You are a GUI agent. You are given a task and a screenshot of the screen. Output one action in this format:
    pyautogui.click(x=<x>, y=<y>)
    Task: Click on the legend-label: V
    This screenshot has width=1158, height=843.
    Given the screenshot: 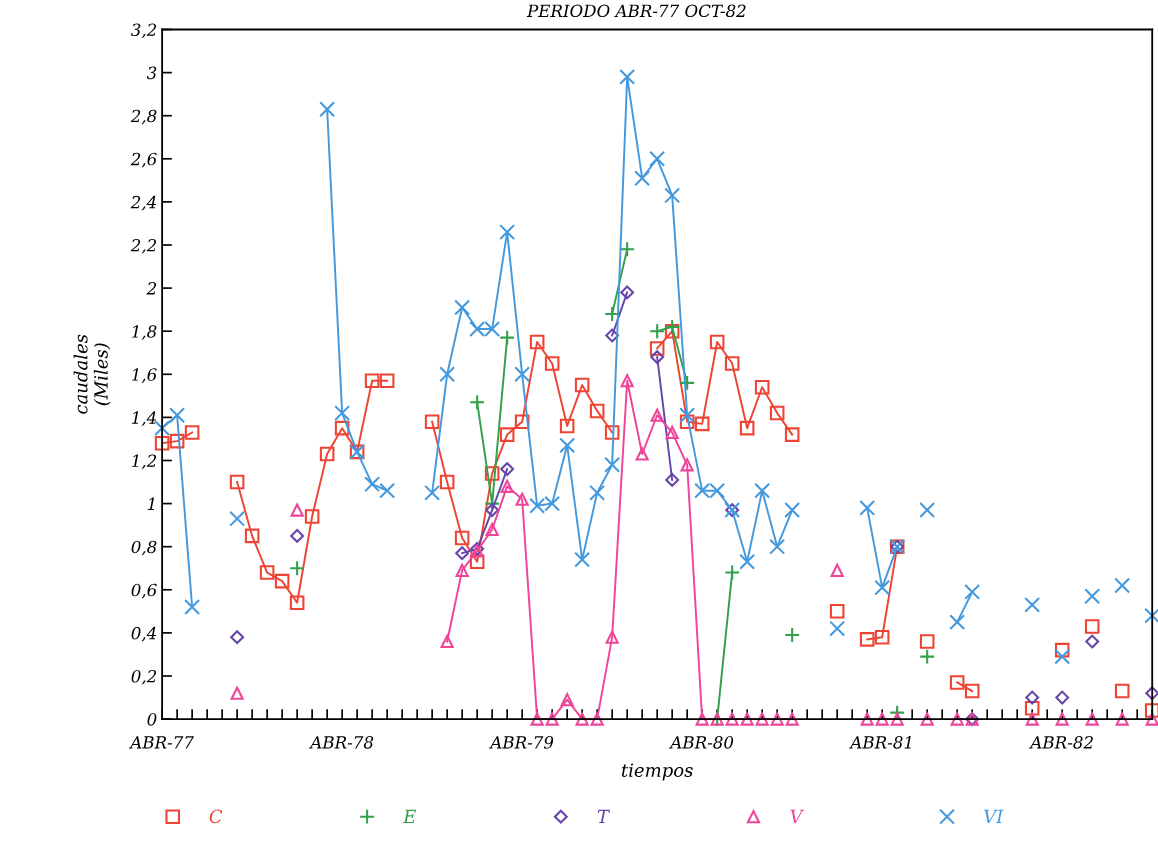 What is the action you would take?
    pyautogui.click(x=797, y=816)
    